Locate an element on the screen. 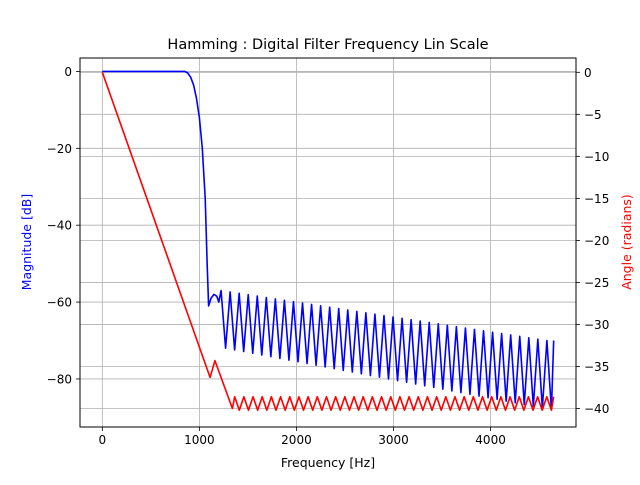 Image resolution: width=640 pixels, height=485 pixels. y-tick-label-right: −20 is located at coordinates (596, 241).